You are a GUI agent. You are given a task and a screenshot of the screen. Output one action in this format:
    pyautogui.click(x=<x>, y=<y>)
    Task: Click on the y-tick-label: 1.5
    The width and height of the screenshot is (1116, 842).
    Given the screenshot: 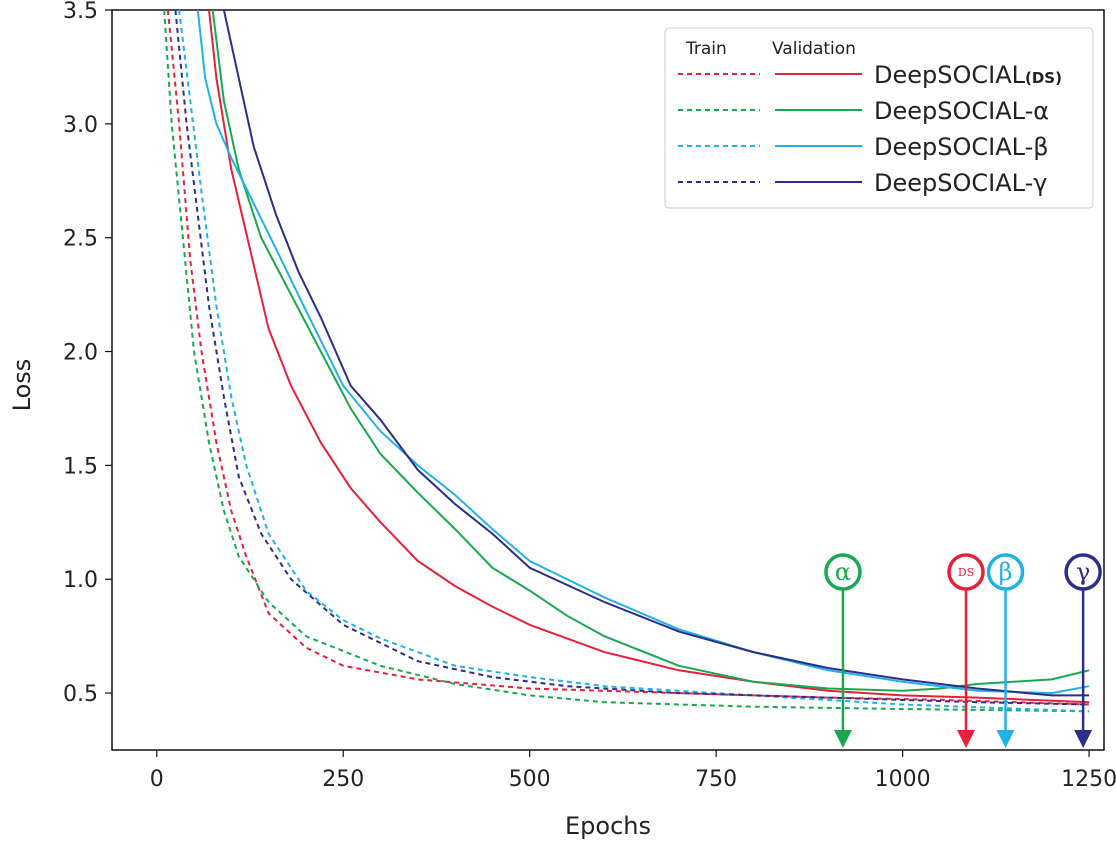 What is the action you would take?
    pyautogui.click(x=80, y=466)
    